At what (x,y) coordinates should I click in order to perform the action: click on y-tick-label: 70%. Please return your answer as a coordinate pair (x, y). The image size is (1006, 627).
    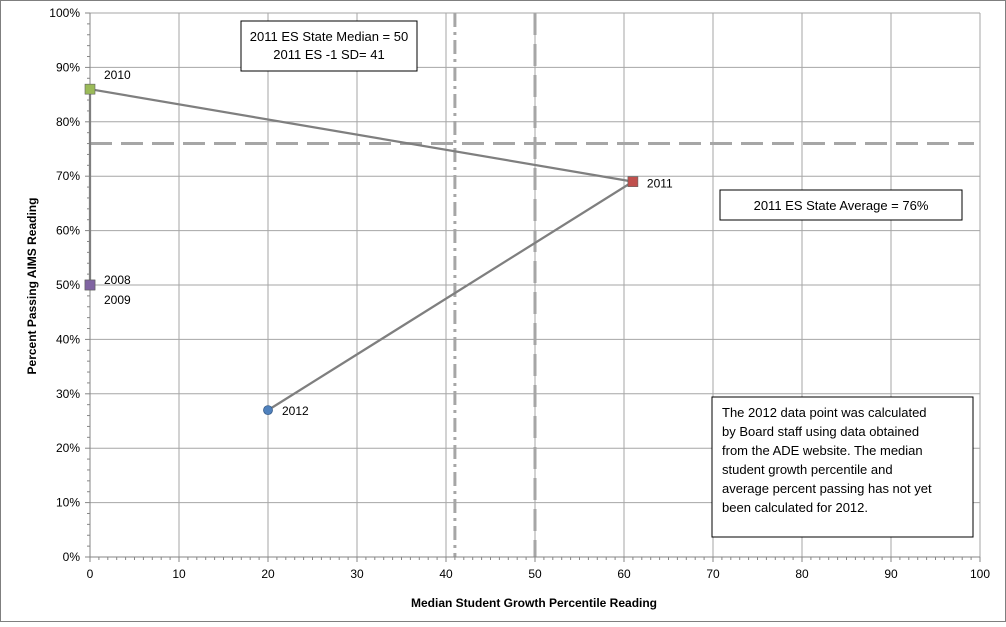
    Looking at the image, I should click on (68, 176).